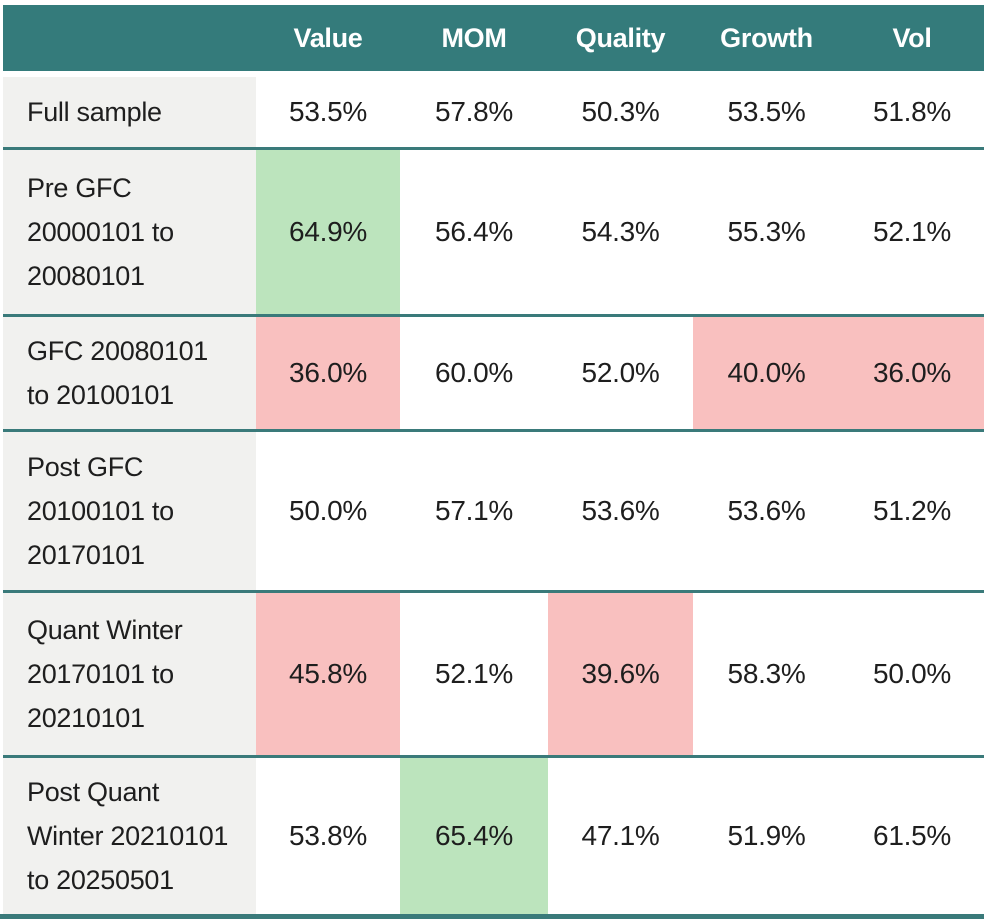  What do you see at coordinates (129, 511) in the screenshot?
I see `row-label: Post GFC 20100101 to 20170101` at bounding box center [129, 511].